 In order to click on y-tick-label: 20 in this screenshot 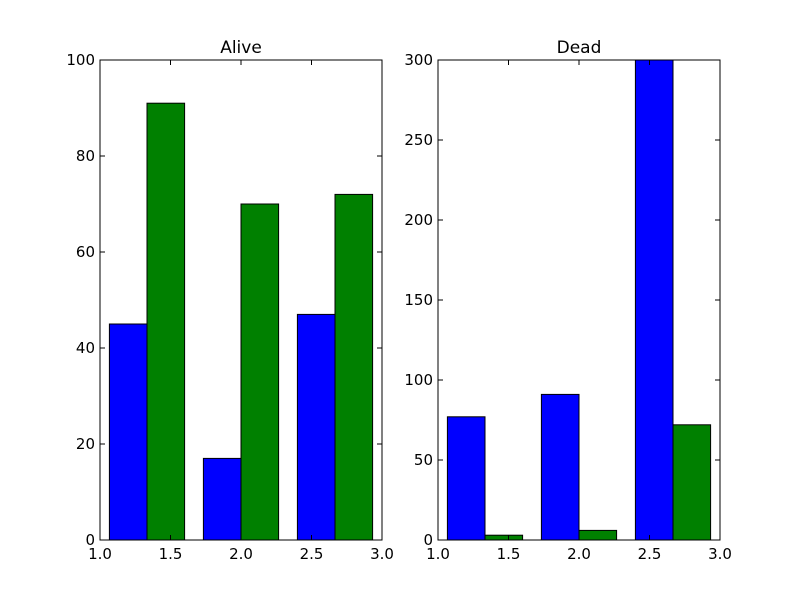, I will do `click(85, 444)`.